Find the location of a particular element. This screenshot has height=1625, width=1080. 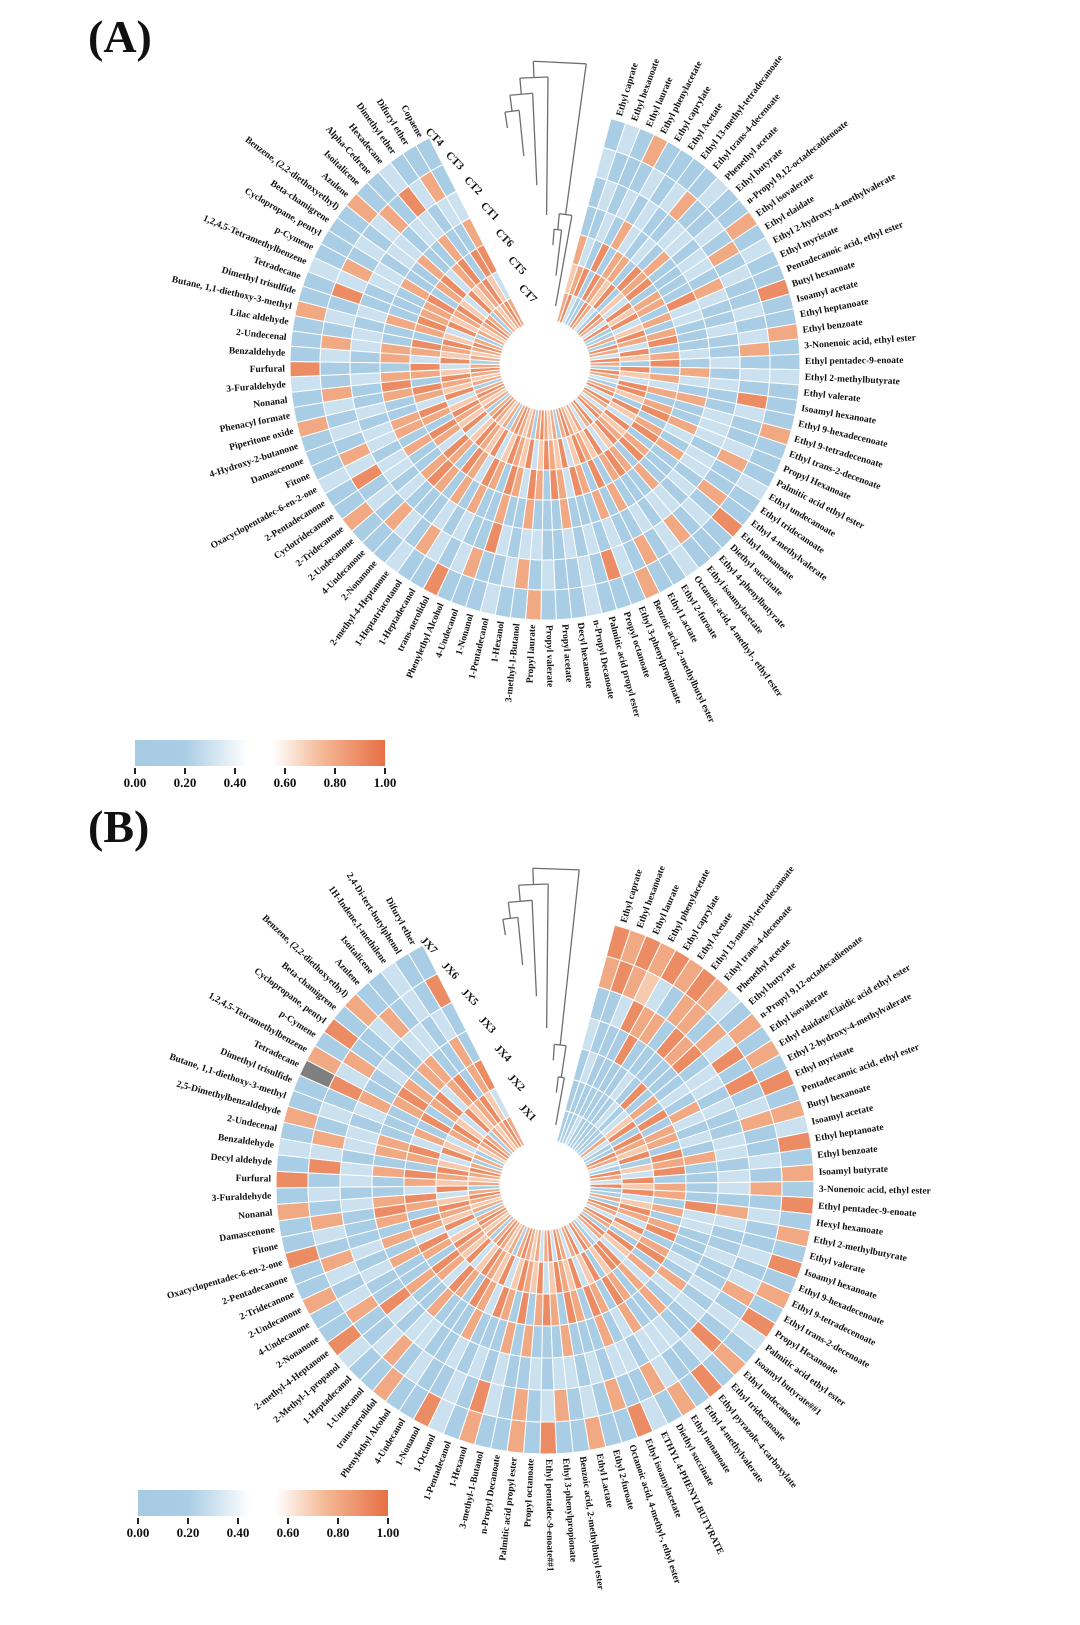

compound-label: Ethyl benzoate is located at coordinates (847, 1153).